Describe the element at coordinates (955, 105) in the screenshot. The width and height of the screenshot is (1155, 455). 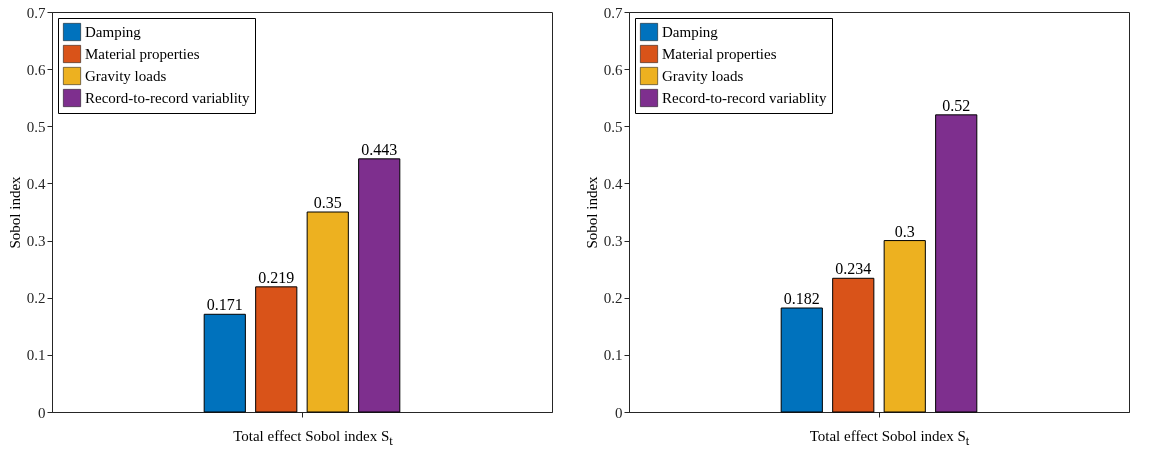
I see `data-label: 0.52` at that location.